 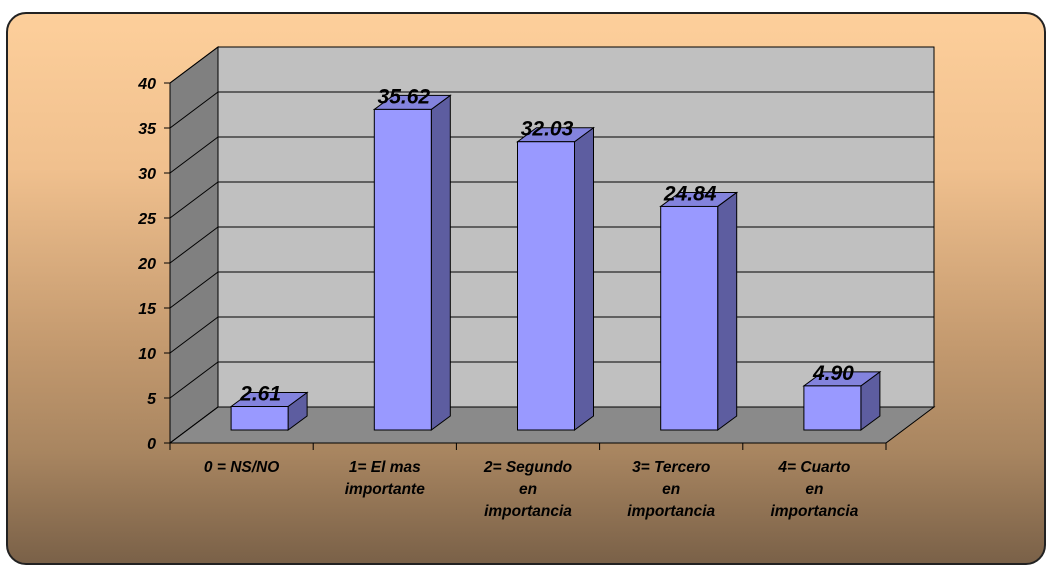 What do you see at coordinates (404, 96) in the screenshot?
I see `data-label: 35.62` at bounding box center [404, 96].